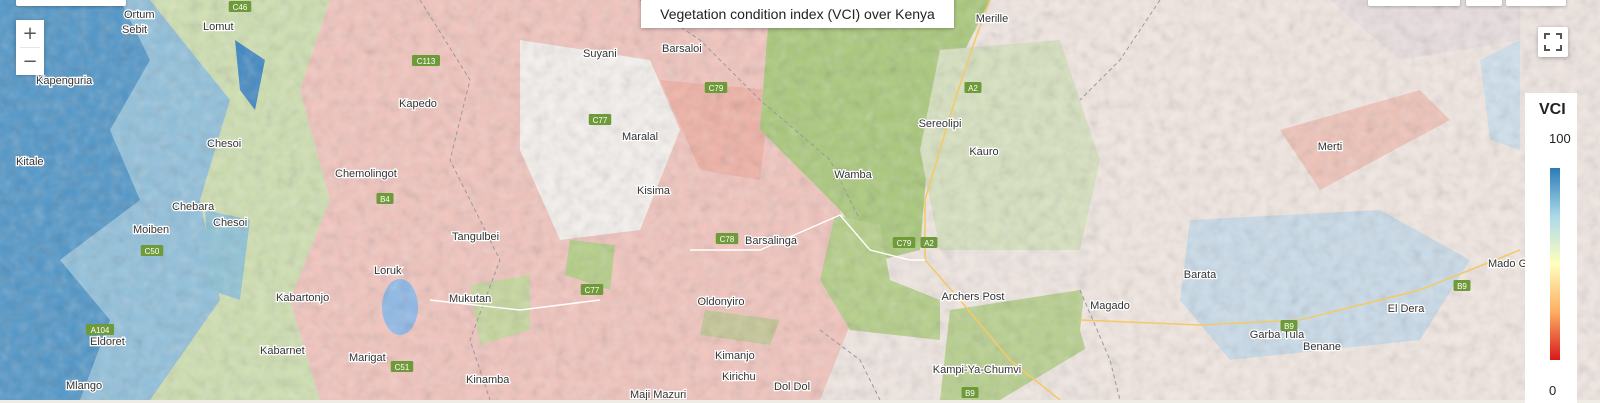 The image size is (1600, 403). Describe the element at coordinates (658, 394) in the screenshot. I see `place-label: Maji Mazuri` at that location.